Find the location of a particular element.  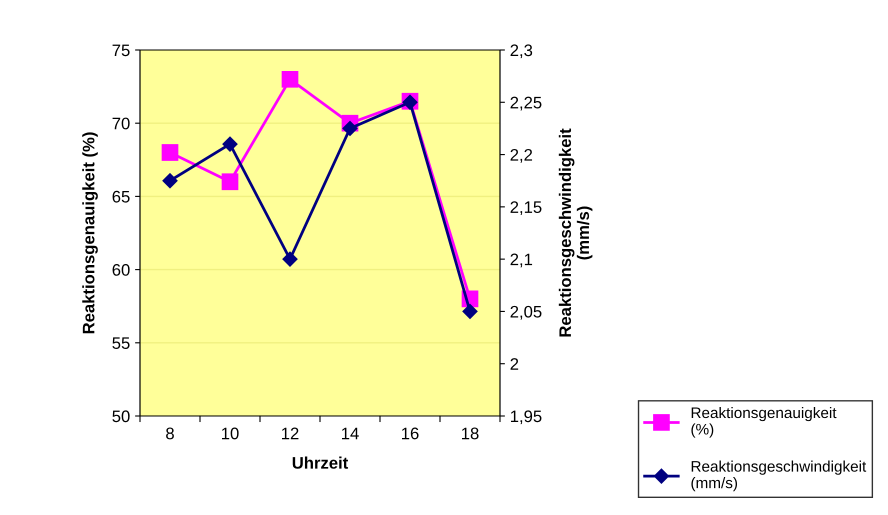

legend-label: Reaktionsgenauigkeit (%) is located at coordinates (763, 422).